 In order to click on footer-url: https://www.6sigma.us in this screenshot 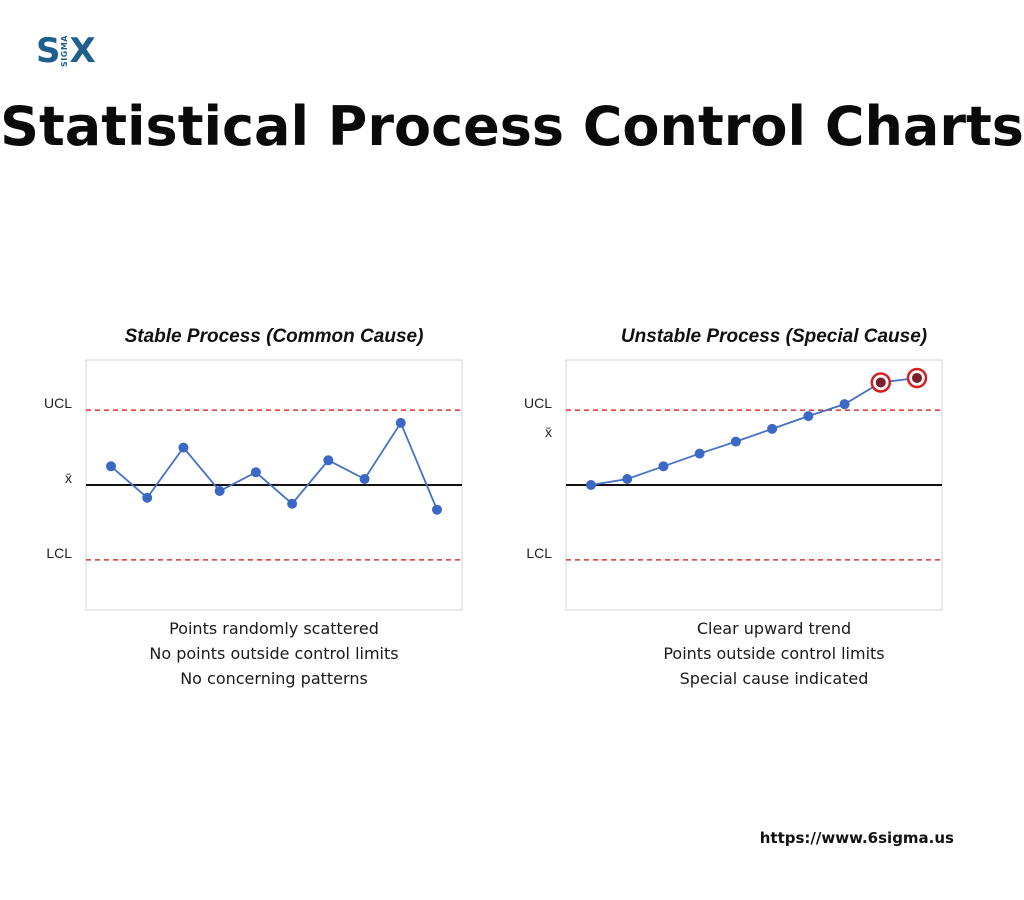, I will do `click(856, 838)`.